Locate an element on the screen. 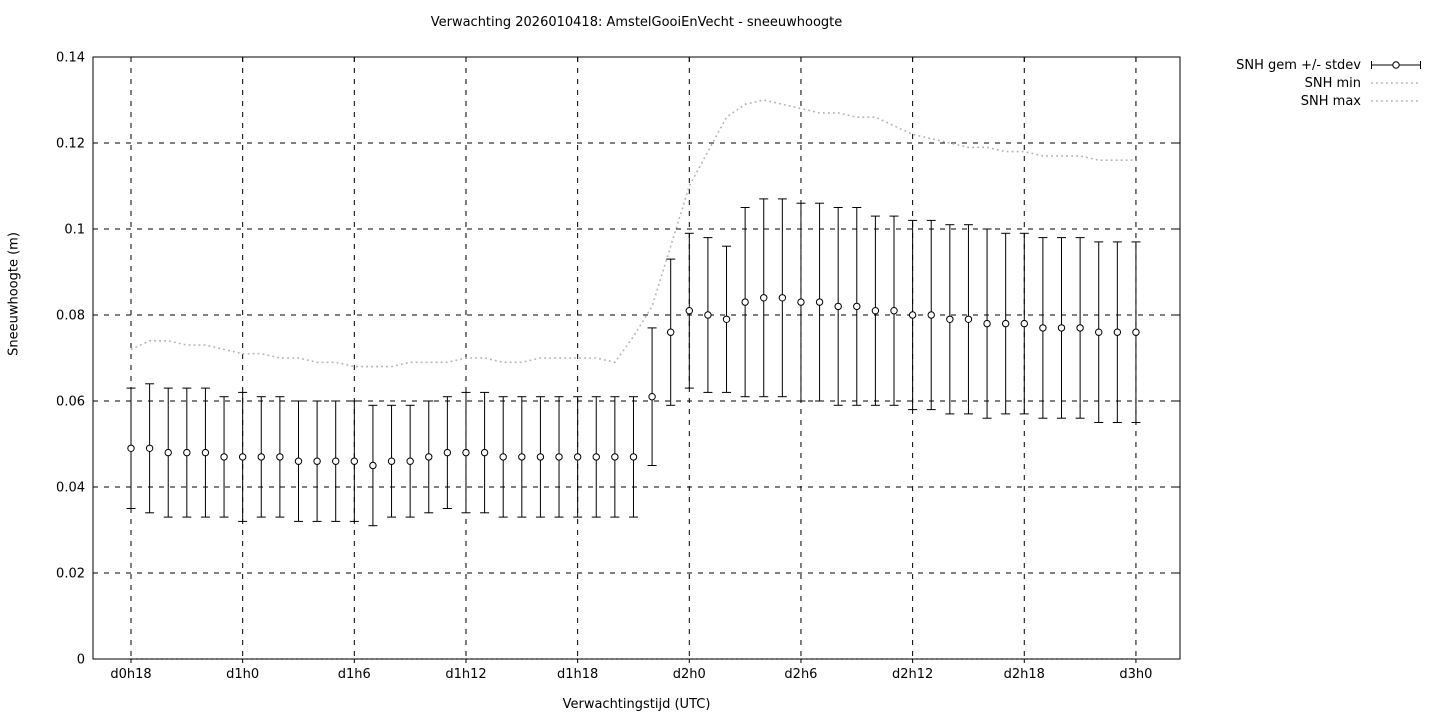 The image size is (1440, 724). y-tick-label: 0.12 is located at coordinates (70, 144).